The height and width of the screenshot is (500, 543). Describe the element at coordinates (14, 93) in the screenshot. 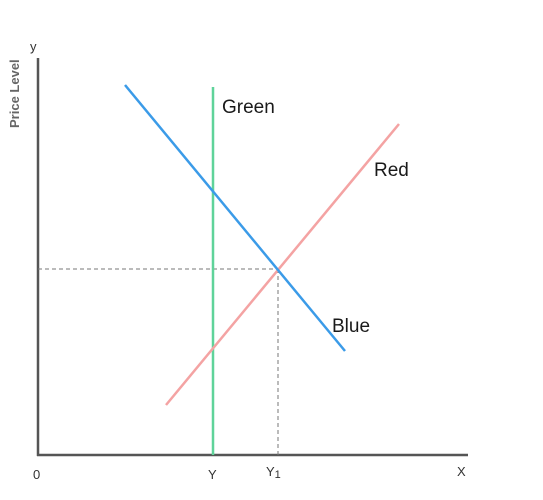

I see `y-axis-title: Price Level` at that location.